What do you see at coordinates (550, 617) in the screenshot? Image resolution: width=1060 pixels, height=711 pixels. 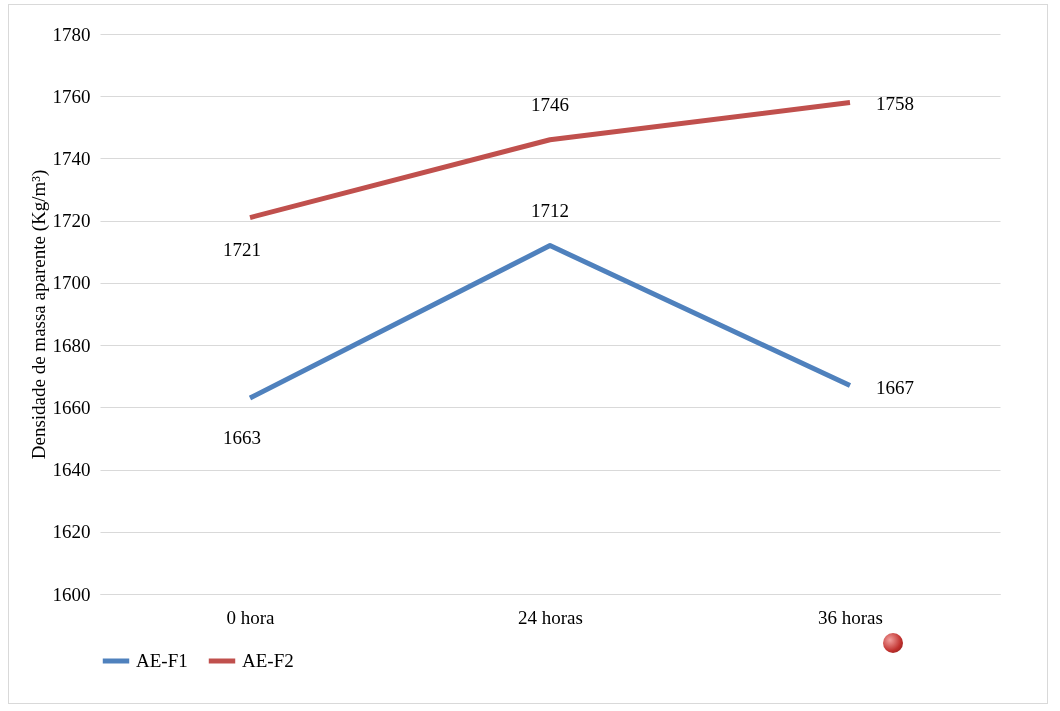 I see `x-tick-label: 24 horas` at bounding box center [550, 617].